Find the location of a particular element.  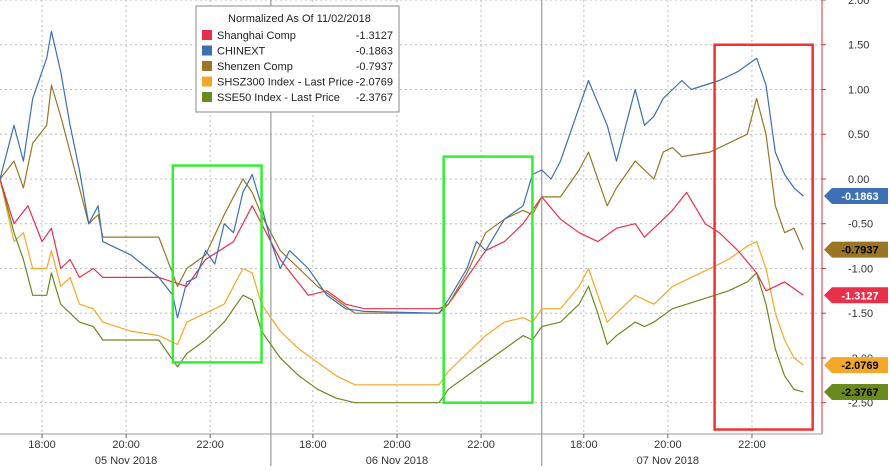

badge-3: -2.0769 is located at coordinates (856, 365).